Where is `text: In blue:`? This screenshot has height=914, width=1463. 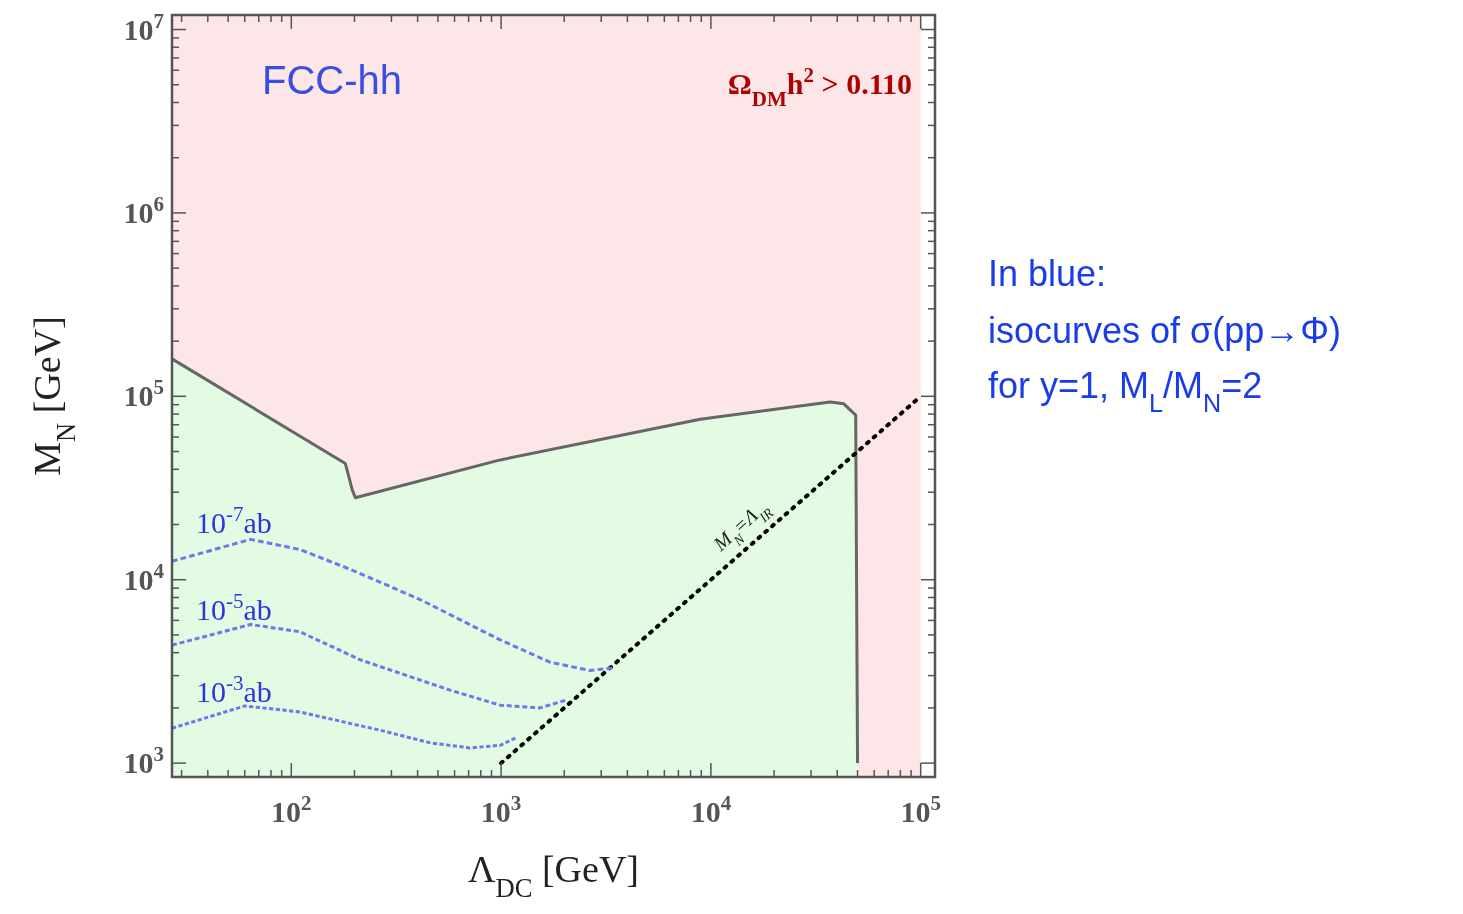
text: In blue: is located at coordinates (1047, 273).